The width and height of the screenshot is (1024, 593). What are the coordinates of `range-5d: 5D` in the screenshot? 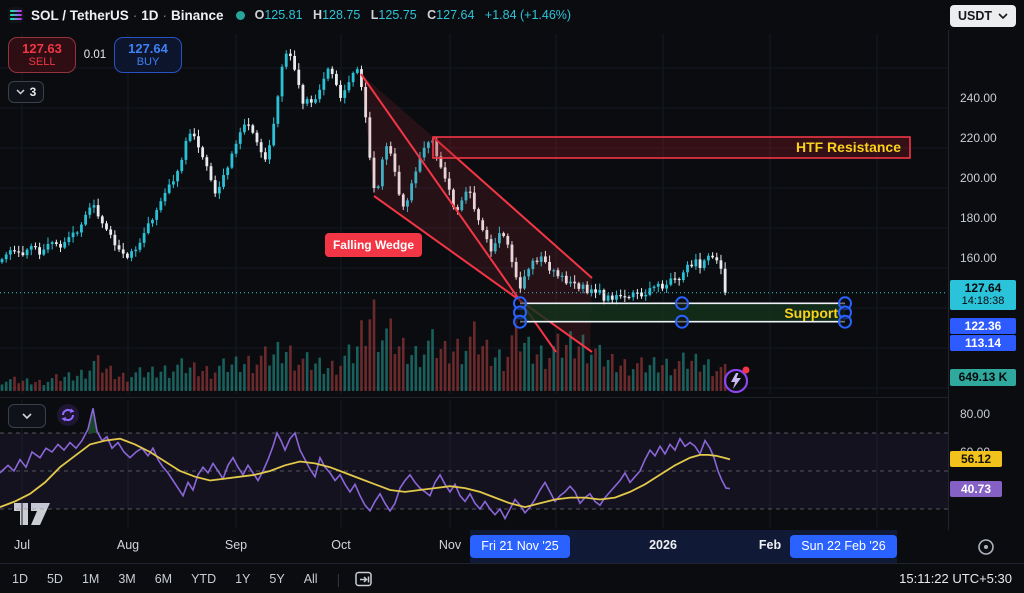 It's located at (54, 578).